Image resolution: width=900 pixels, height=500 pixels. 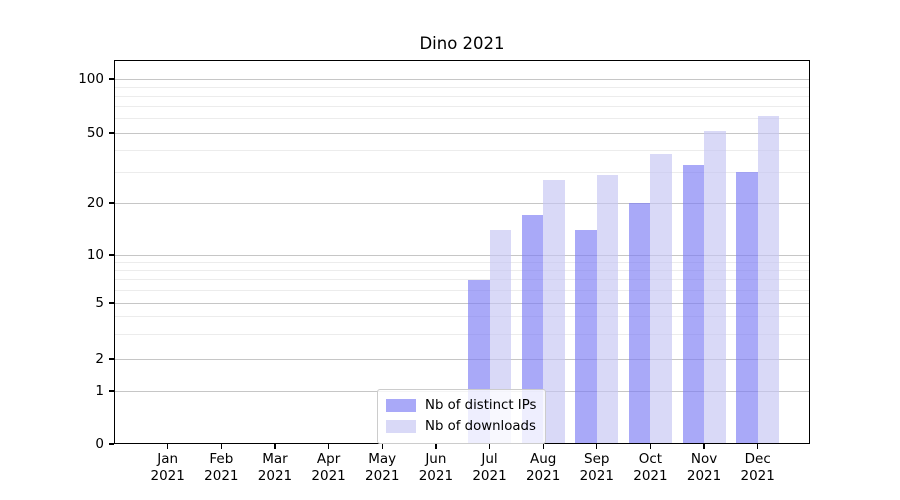 What do you see at coordinates (382, 467) in the screenshot?
I see `x-tick-label: May 2021` at bounding box center [382, 467].